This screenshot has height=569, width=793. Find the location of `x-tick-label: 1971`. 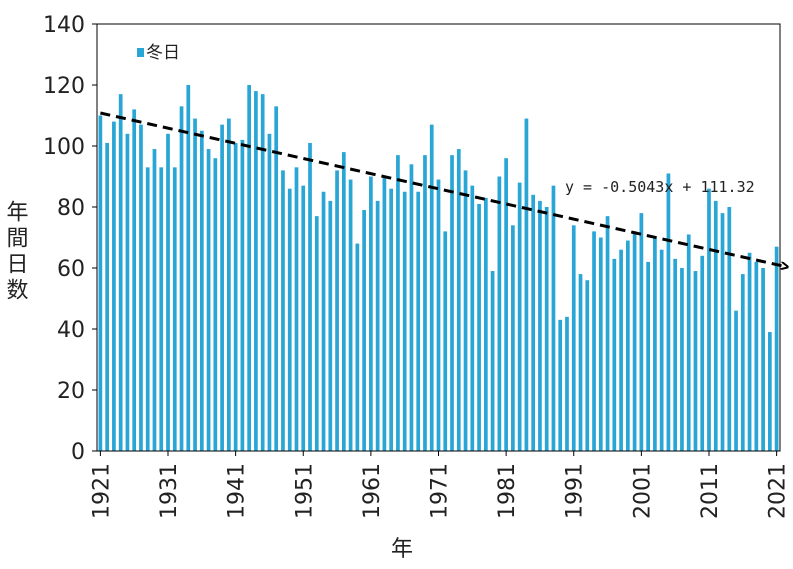

x-tick-label: 1971 is located at coordinates (440, 491).